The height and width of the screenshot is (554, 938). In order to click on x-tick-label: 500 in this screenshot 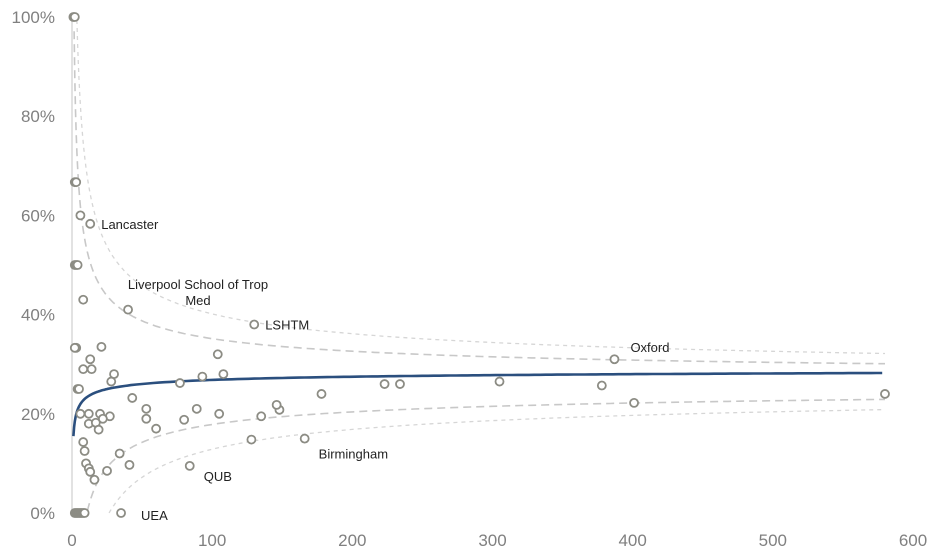, I will do `click(773, 540)`.